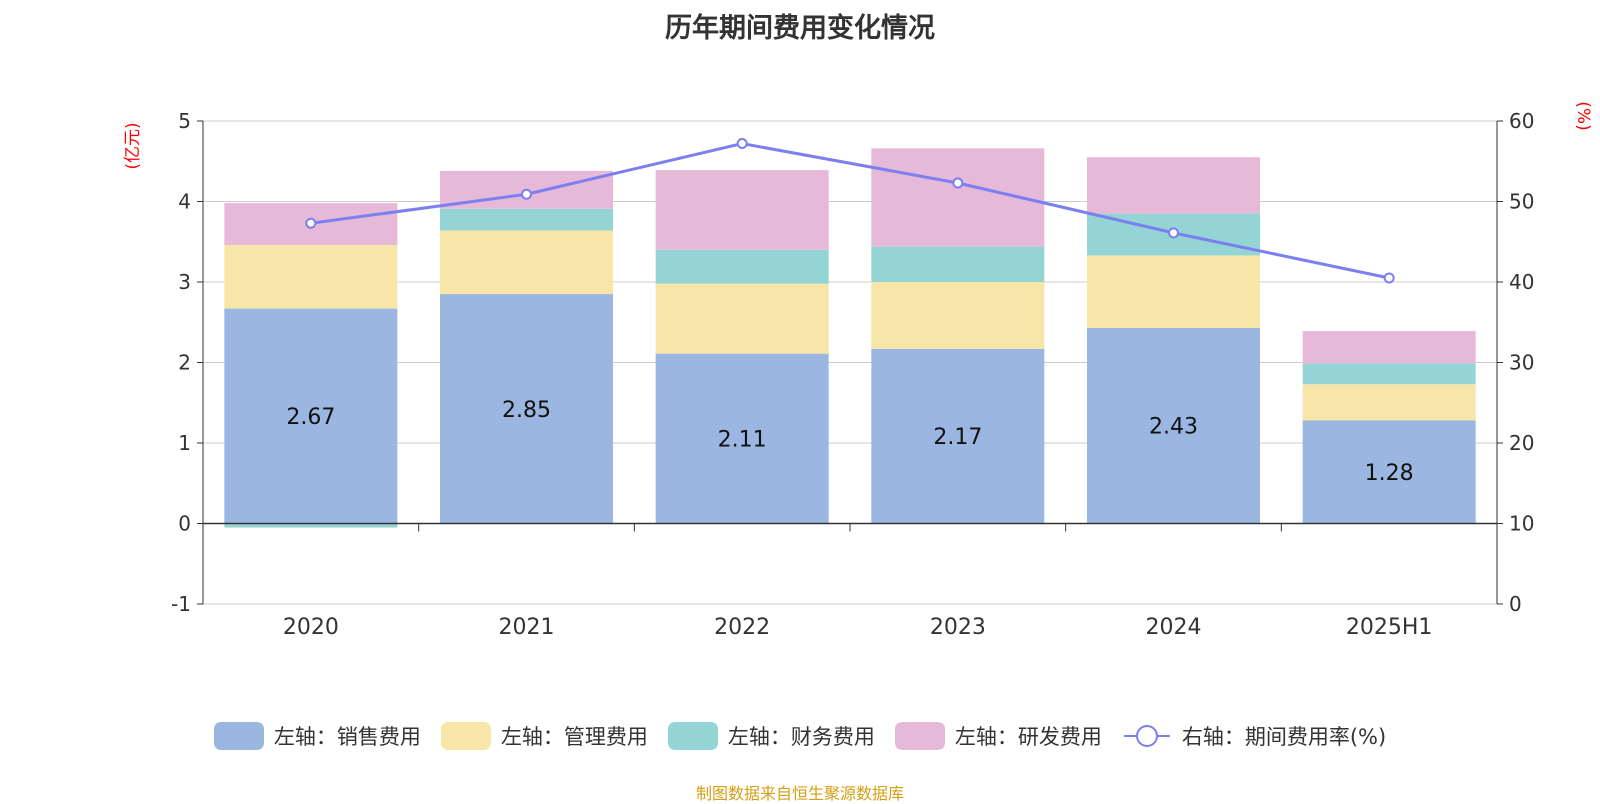 The height and width of the screenshot is (804, 1600). Describe the element at coordinates (1521, 282) in the screenshot. I see `right-axis-tick-label: 40` at that location.